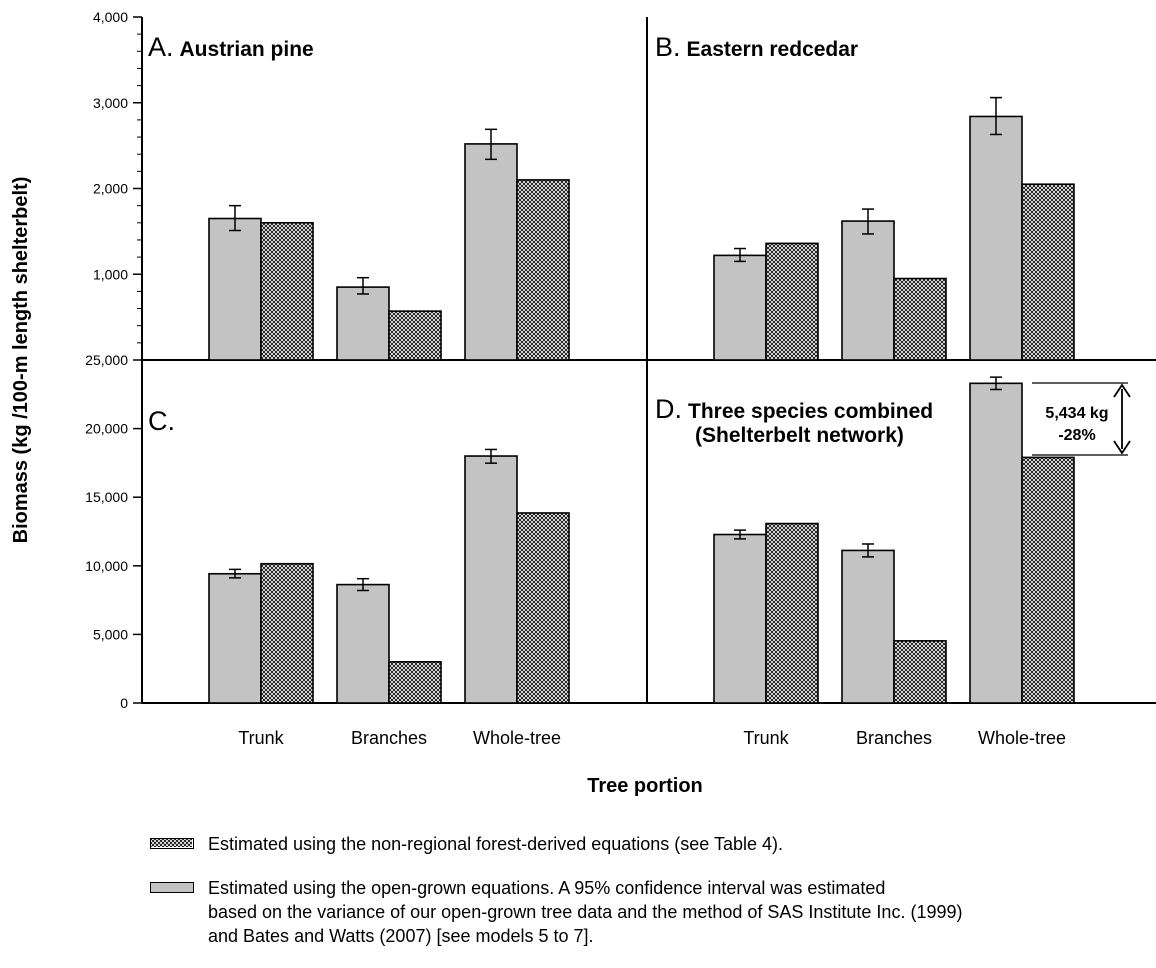 This screenshot has height=968, width=1156. I want to click on y-tick-label-a: 3,000, so click(110, 103).